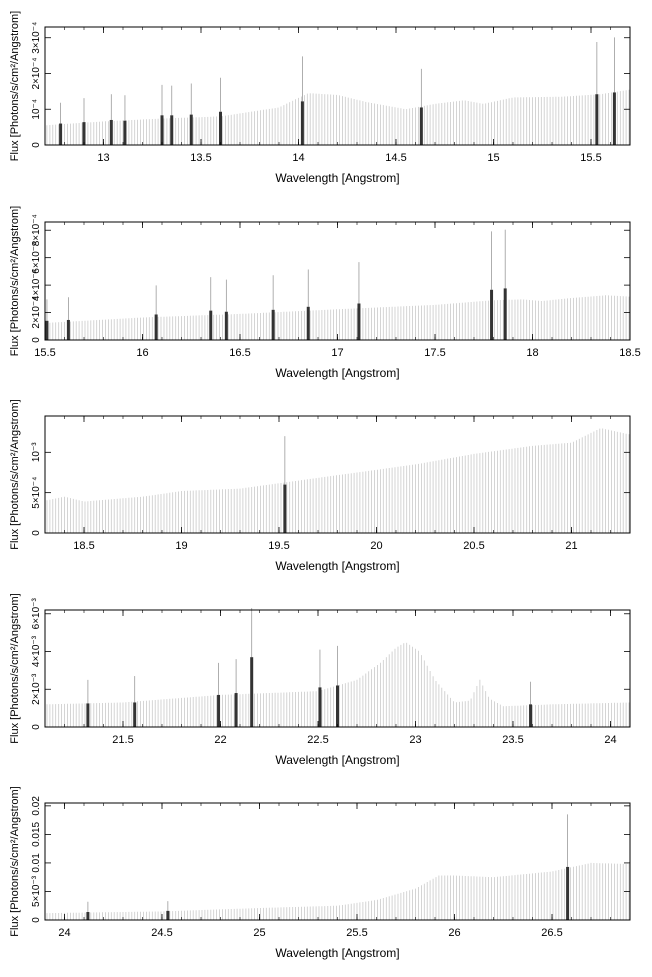  I want to click on y-tick-label: 2×10⁻³, so click(36, 689).